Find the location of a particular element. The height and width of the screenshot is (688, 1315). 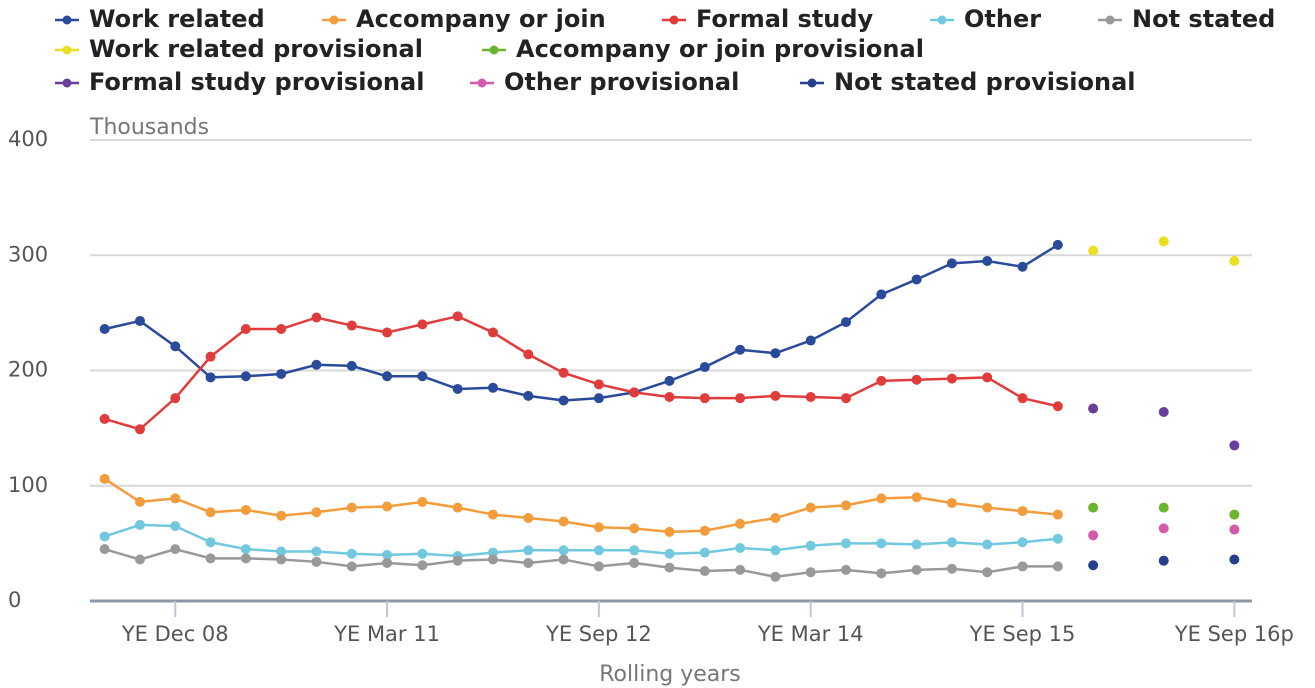

y-tick-label: 100 is located at coordinates (28, 485).